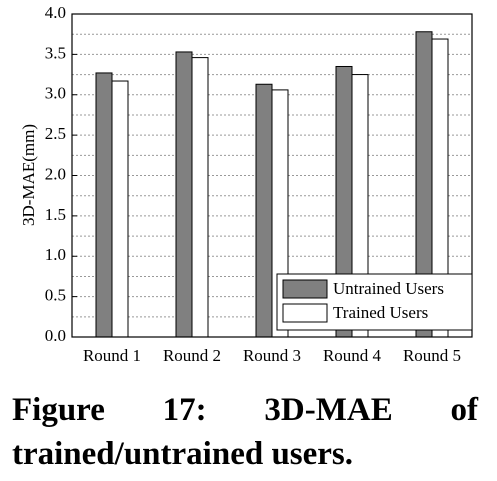 The image size is (497, 481). What do you see at coordinates (352, 355) in the screenshot?
I see `x-tick-label: Round 4` at bounding box center [352, 355].